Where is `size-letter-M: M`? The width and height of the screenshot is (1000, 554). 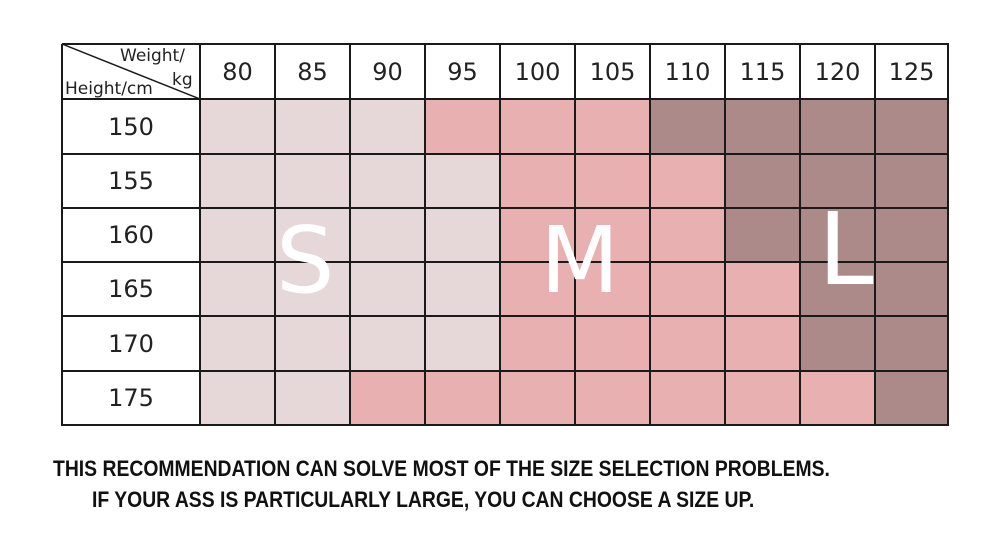 size-letter-M: M is located at coordinates (580, 260).